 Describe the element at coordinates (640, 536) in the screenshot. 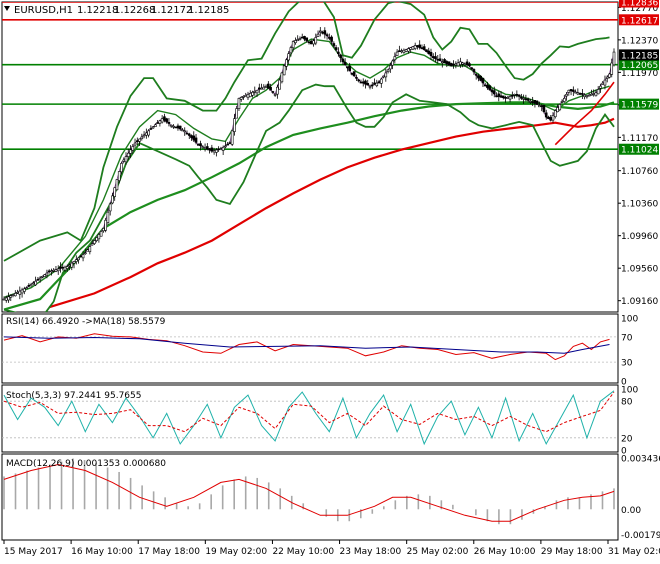

I see `macd-axis-label: -0.00179` at that location.